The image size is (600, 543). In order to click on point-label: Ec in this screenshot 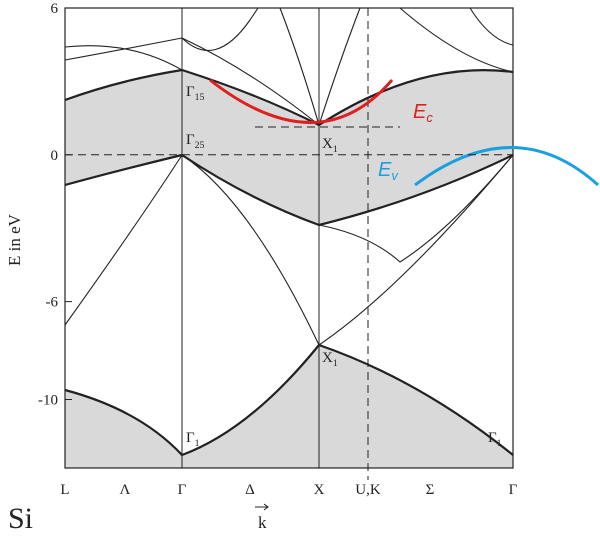, I will do `click(423, 113)`.